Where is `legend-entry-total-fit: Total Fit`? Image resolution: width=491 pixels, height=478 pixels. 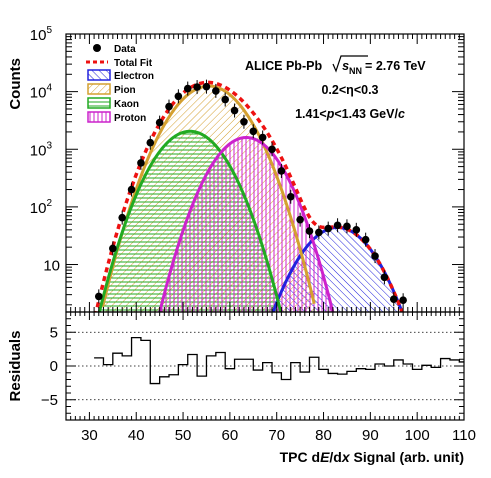 legend-entry-total-fit: Total Fit is located at coordinates (119, 63).